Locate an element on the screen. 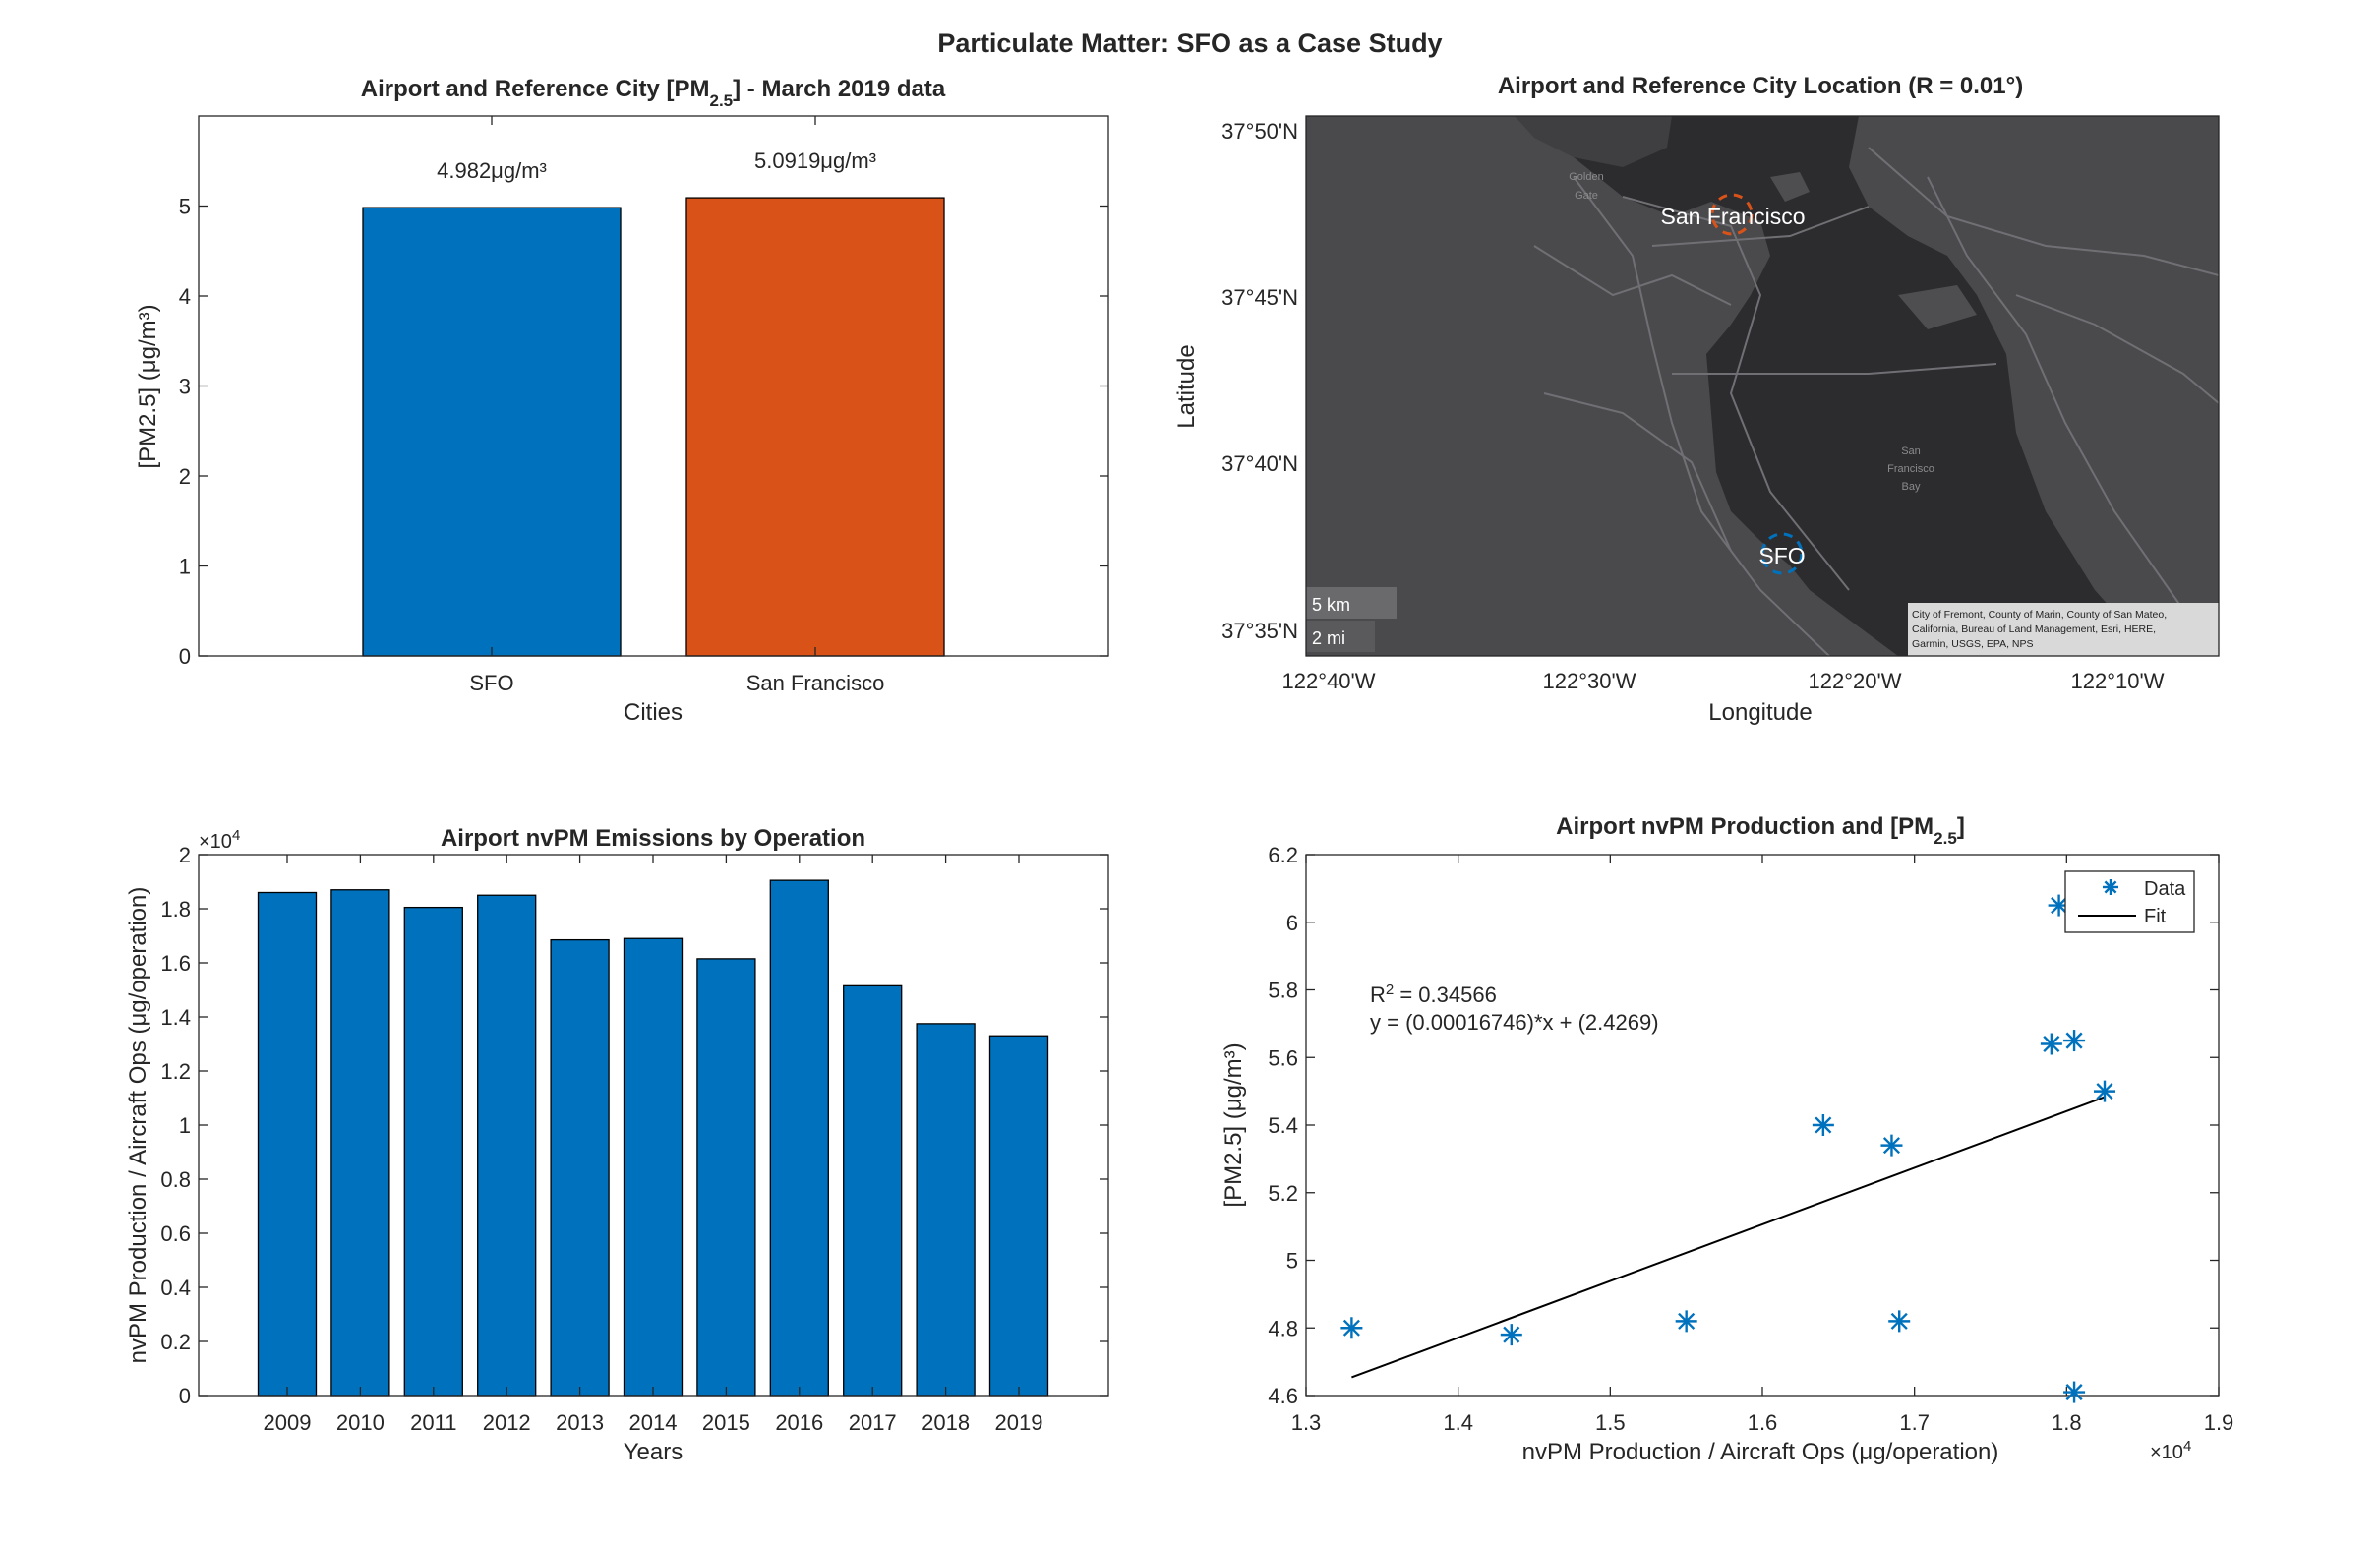 The height and width of the screenshot is (1546, 2380). map-frame is located at coordinates (1762, 386).